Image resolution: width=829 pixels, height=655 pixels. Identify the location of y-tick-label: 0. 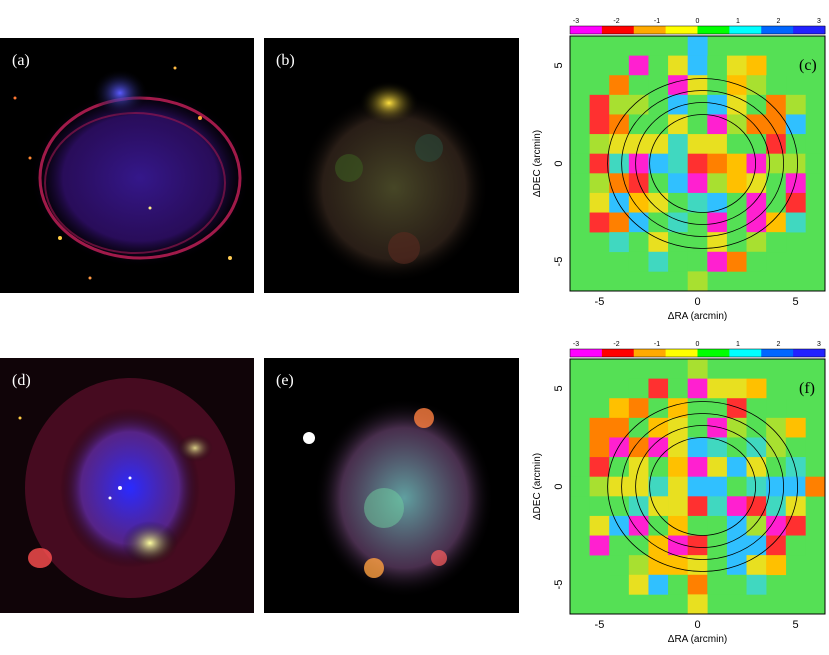
(559, 163).